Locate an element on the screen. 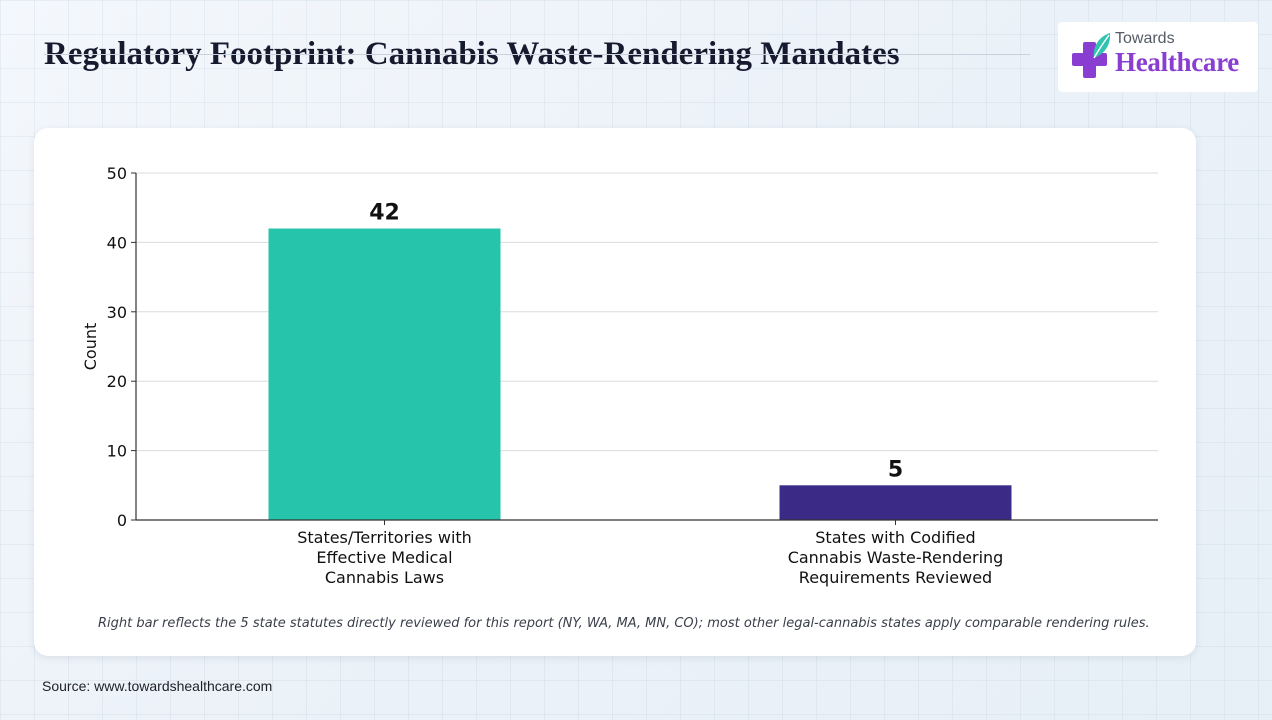 Image resolution: width=1272 pixels, height=720 pixels. y-tick-label: 30 is located at coordinates (117, 312).